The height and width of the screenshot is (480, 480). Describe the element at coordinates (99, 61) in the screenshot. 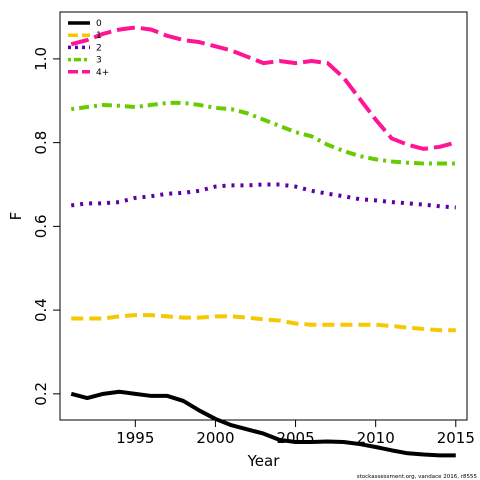

I see `legend-label-3: 3` at that location.